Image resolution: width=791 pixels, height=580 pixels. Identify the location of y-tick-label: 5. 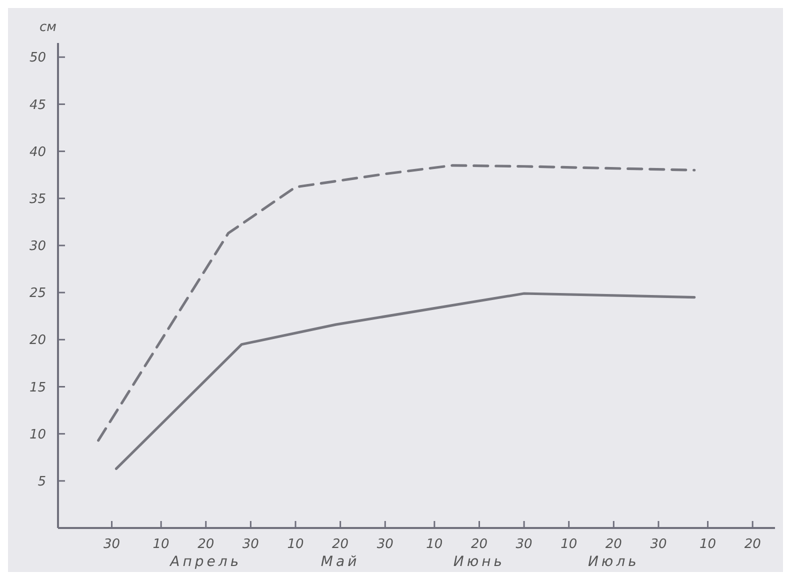
(42, 482).